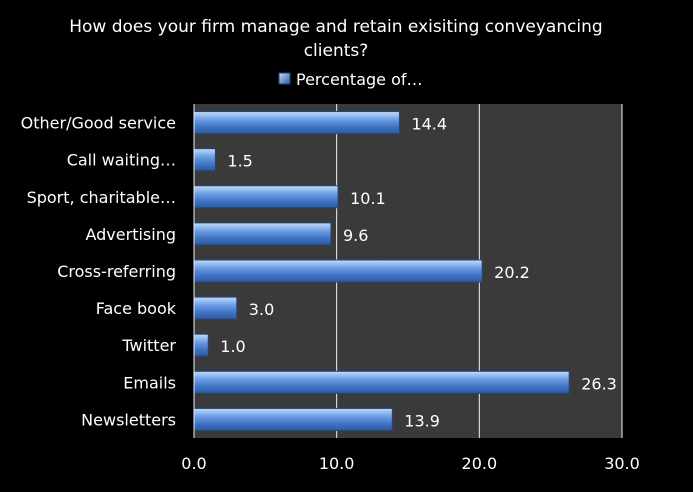  I want to click on data-label: 10.1, so click(368, 198).